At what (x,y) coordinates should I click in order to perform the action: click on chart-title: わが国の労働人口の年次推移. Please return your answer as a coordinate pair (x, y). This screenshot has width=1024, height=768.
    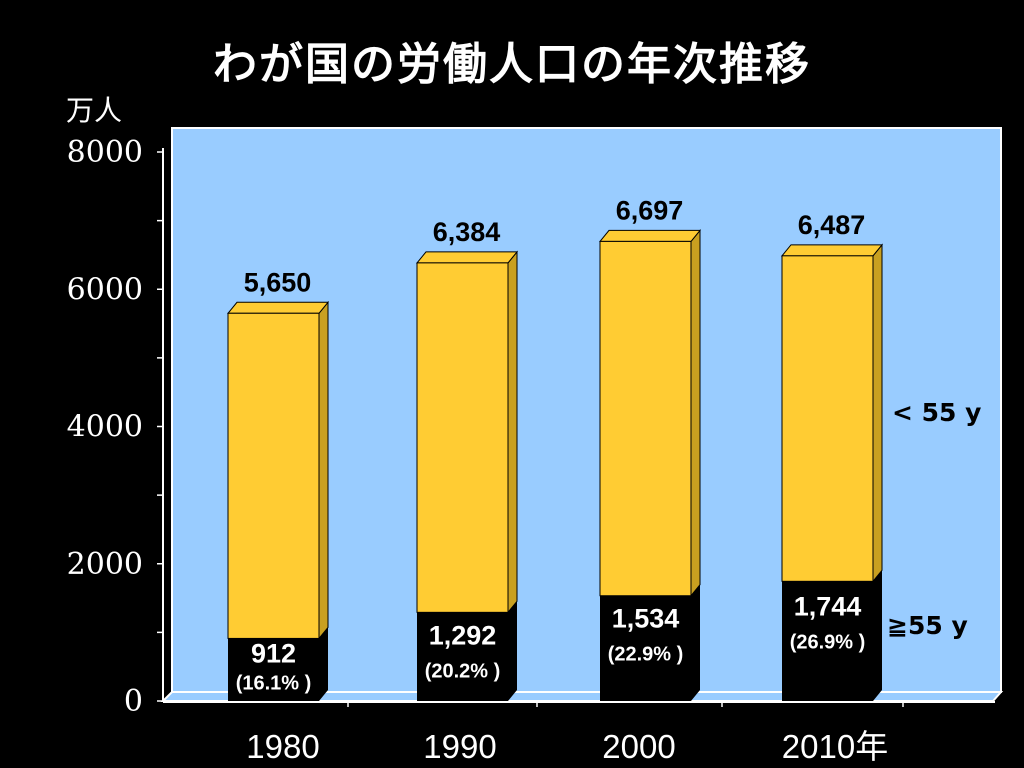
    Looking at the image, I should click on (512, 64).